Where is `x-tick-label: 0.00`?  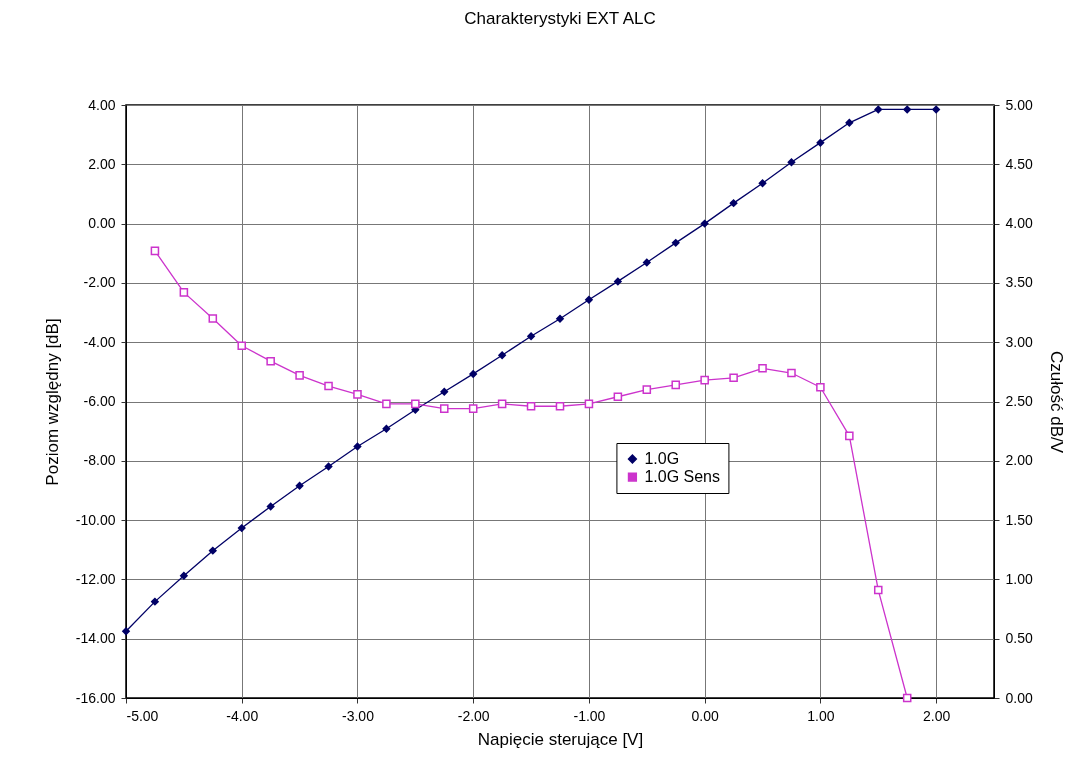 x-tick-label: 0.00 is located at coordinates (705, 715).